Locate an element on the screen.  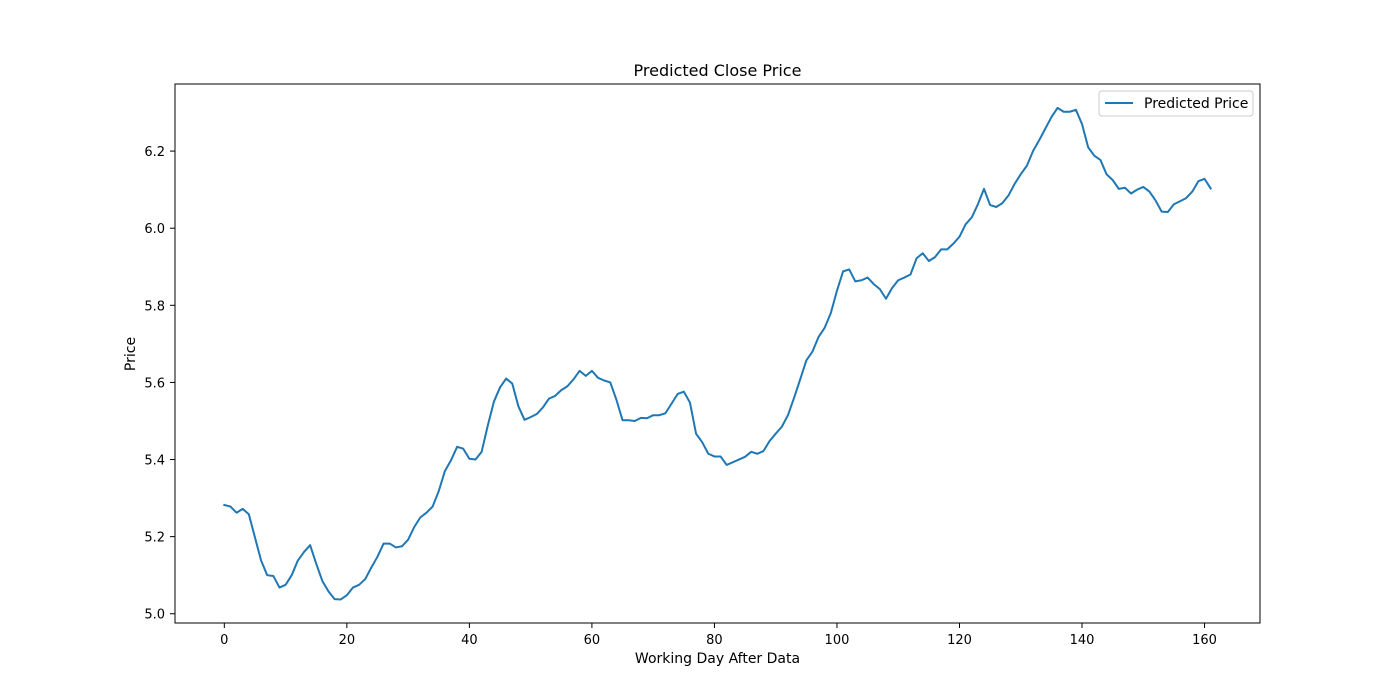
y-tick-label: 5.4 is located at coordinates (154, 461).